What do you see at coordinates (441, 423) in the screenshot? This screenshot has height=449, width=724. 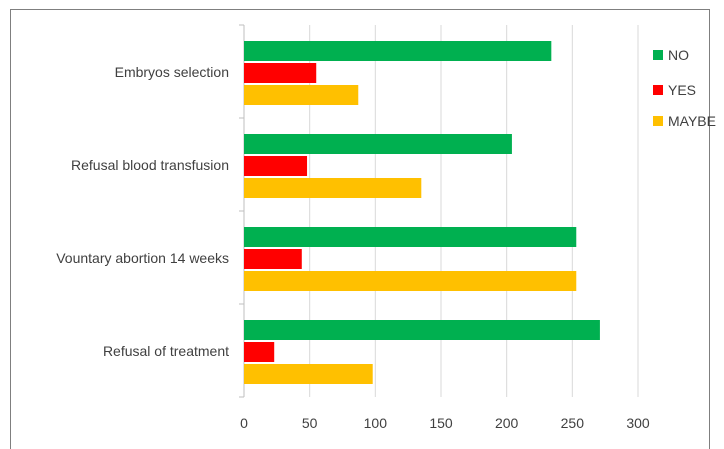 I see `x-tick-label: 150` at bounding box center [441, 423].